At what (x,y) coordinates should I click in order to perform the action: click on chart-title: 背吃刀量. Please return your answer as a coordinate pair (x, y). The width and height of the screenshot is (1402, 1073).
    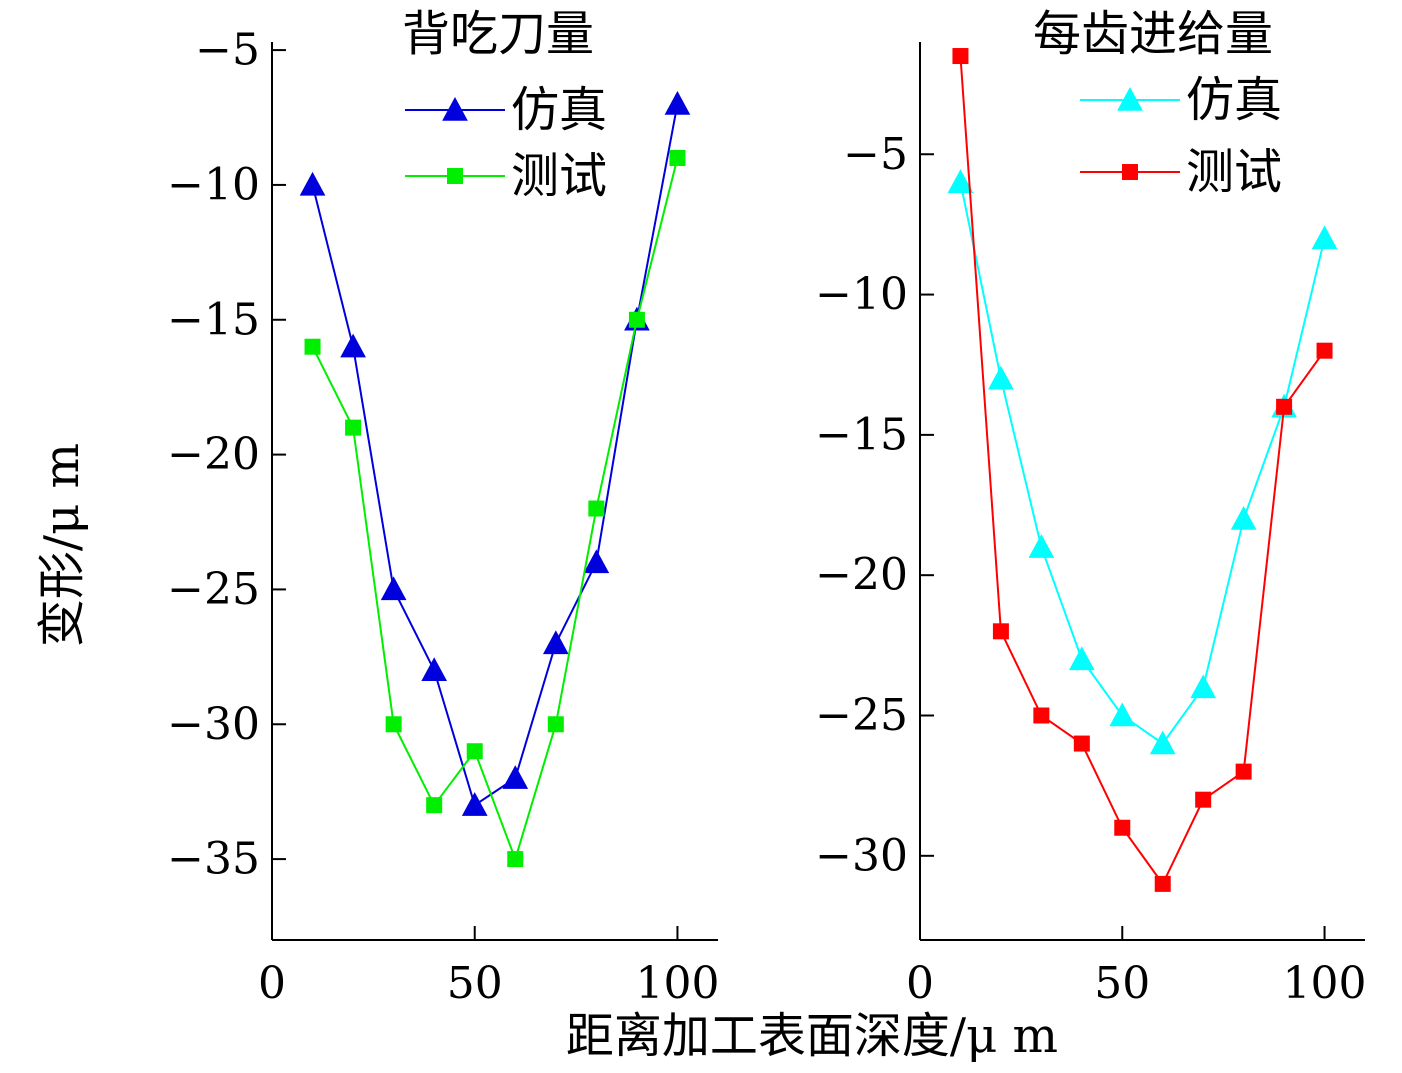
    Looking at the image, I should click on (498, 34).